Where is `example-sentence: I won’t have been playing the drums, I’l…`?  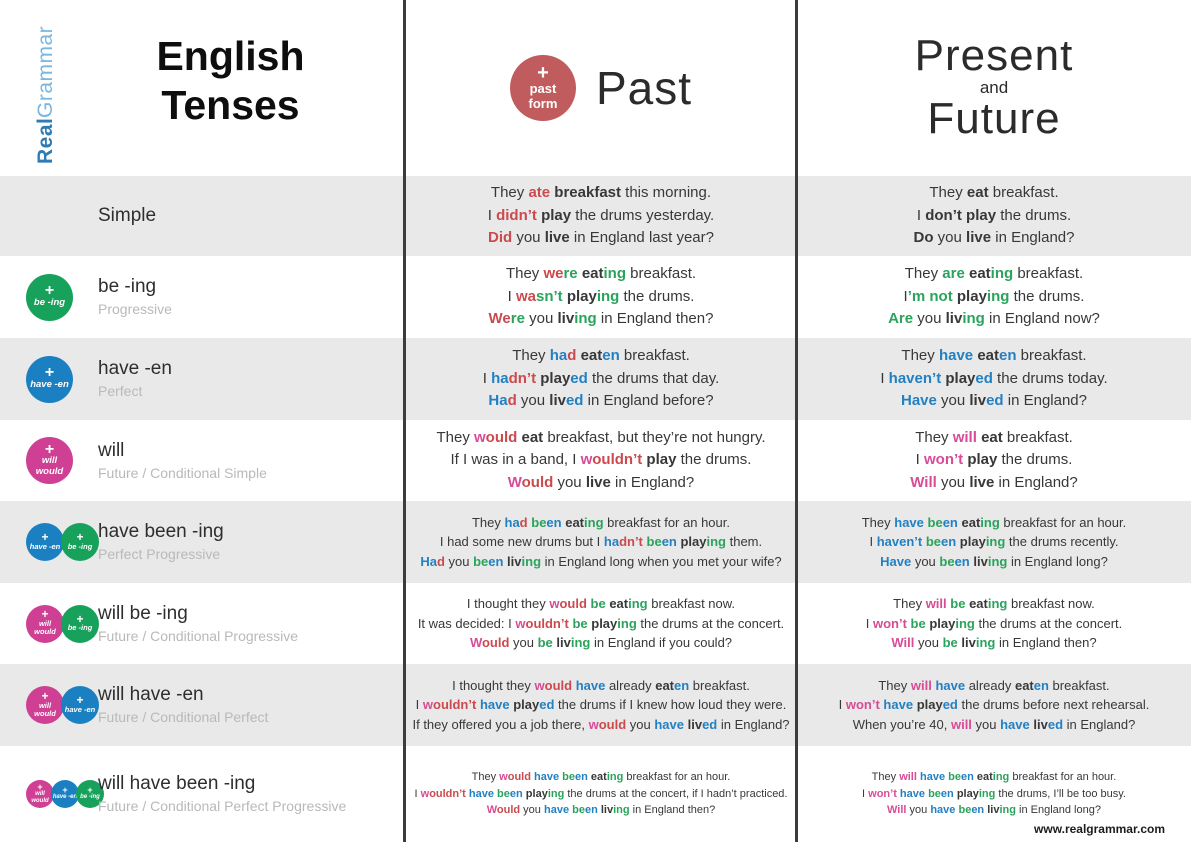
example-sentence: I won’t have been playing the drums, I’l… is located at coordinates (994, 794).